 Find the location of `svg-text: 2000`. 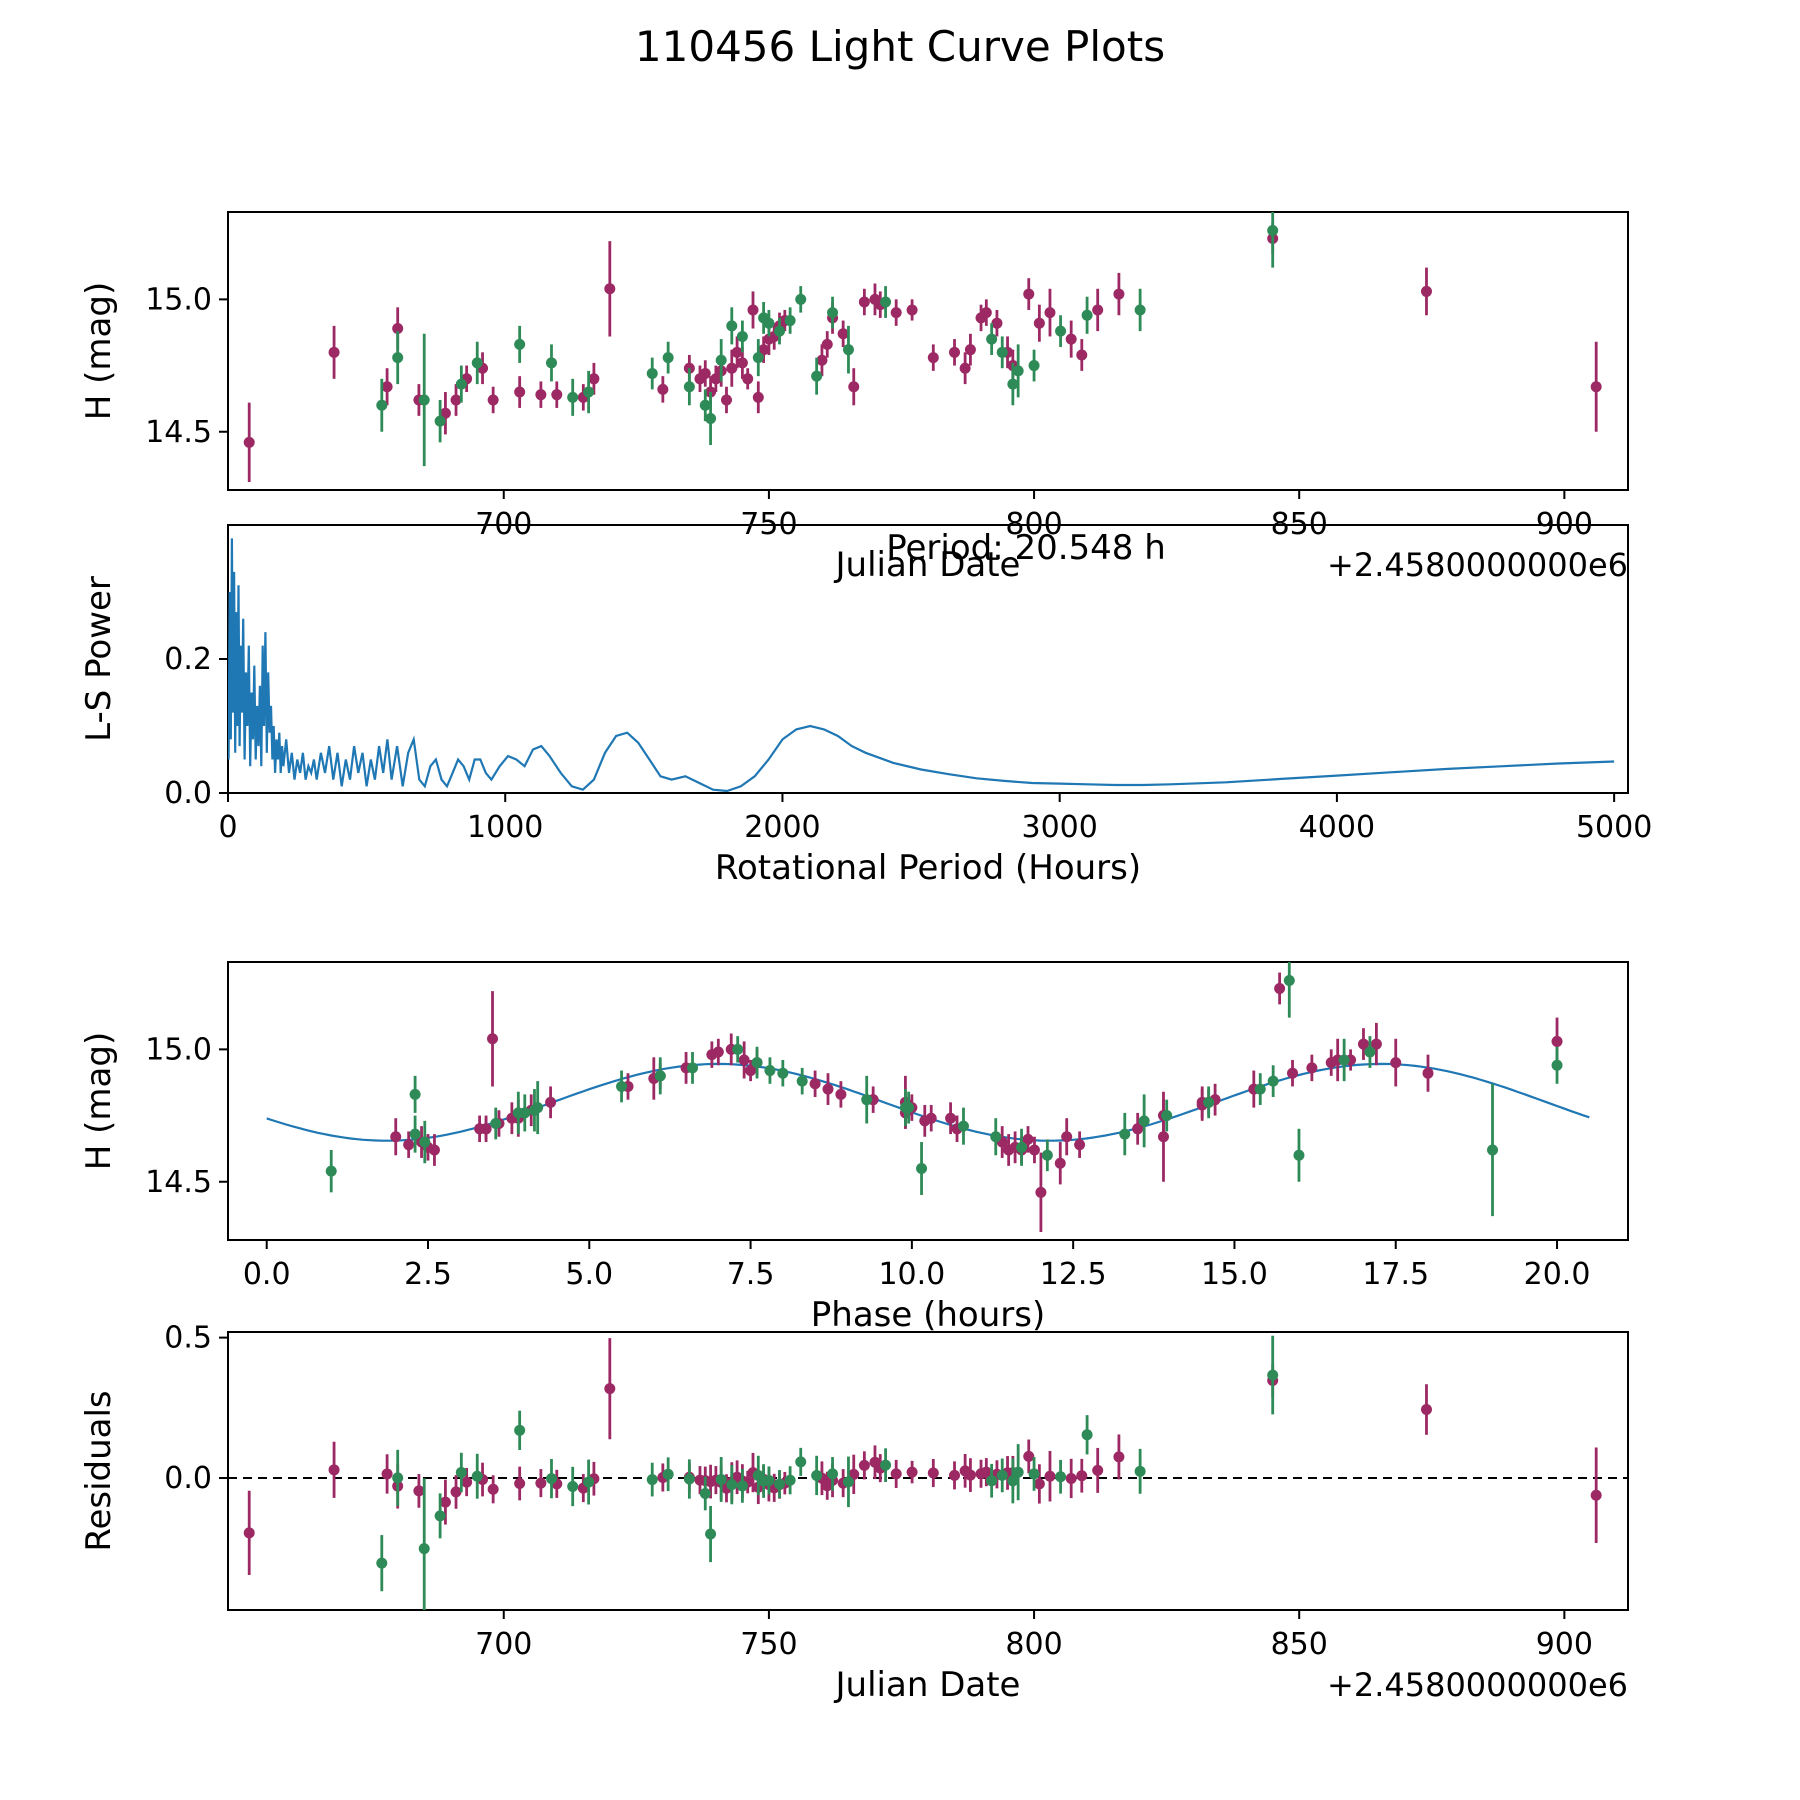

svg-text: 2000 is located at coordinates (782, 827).